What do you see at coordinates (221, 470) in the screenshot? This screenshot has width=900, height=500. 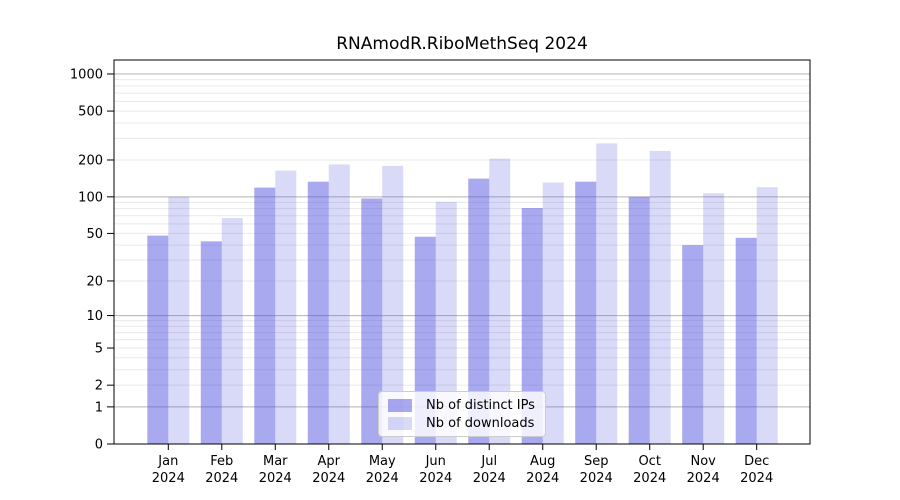 I see `x-tick-label-feb: Feb 2024` at bounding box center [221, 470].